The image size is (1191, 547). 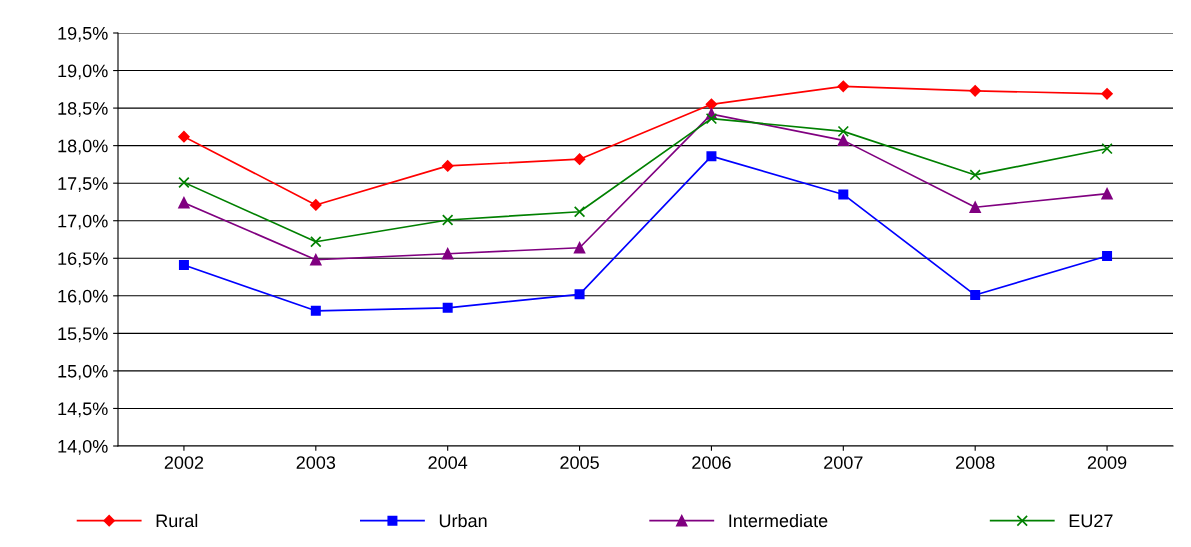 What do you see at coordinates (83, 372) in the screenshot?
I see `y-tick-label: 15,0%` at bounding box center [83, 372].